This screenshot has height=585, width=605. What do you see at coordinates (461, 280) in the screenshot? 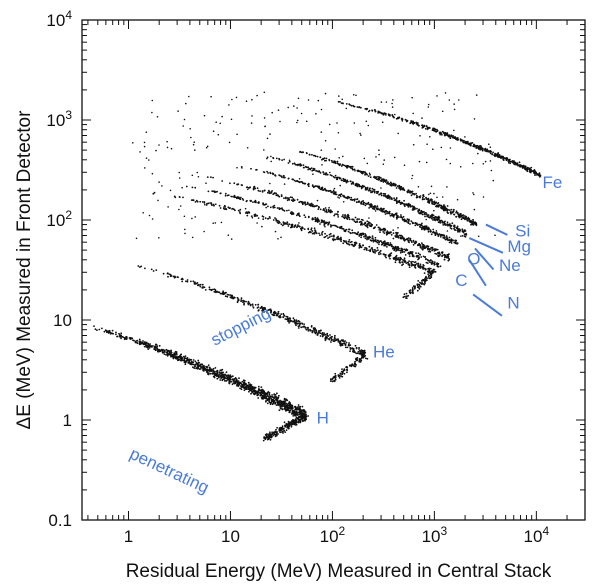
I see `annotation-label: C` at bounding box center [461, 280].